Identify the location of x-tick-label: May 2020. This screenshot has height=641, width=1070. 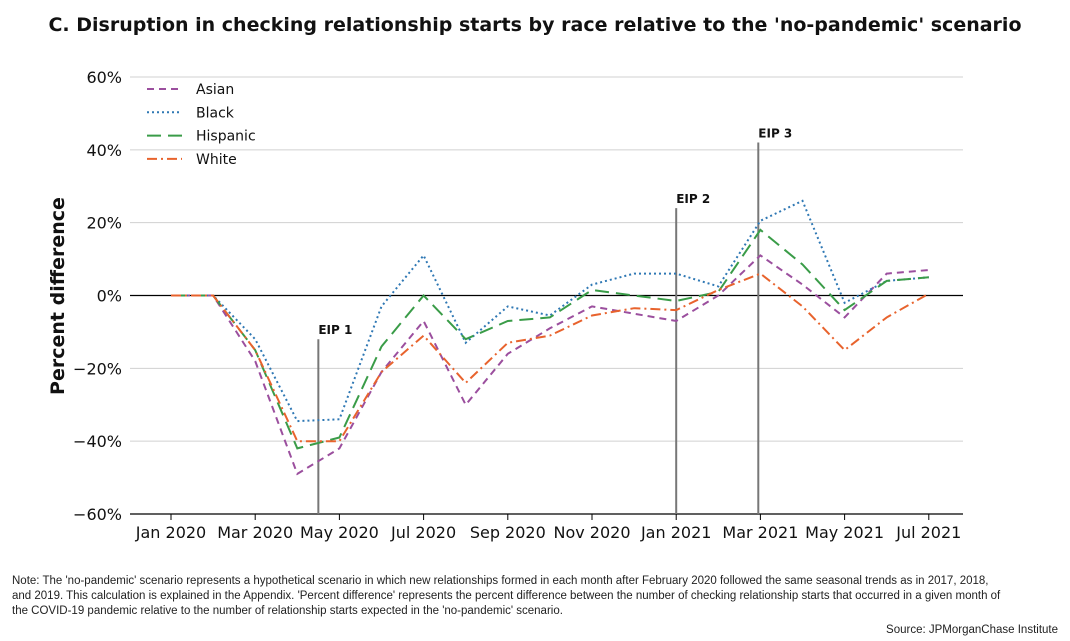
(339, 532).